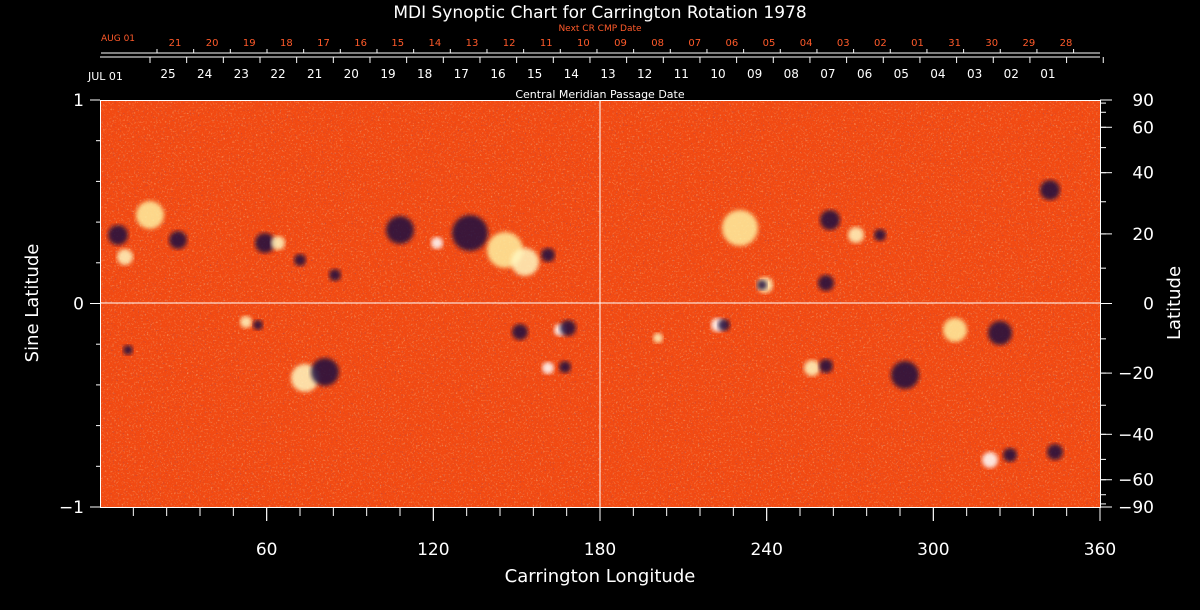  Describe the element at coordinates (769, 43) in the screenshot. I see `next-cr-date-label: 05` at that location.